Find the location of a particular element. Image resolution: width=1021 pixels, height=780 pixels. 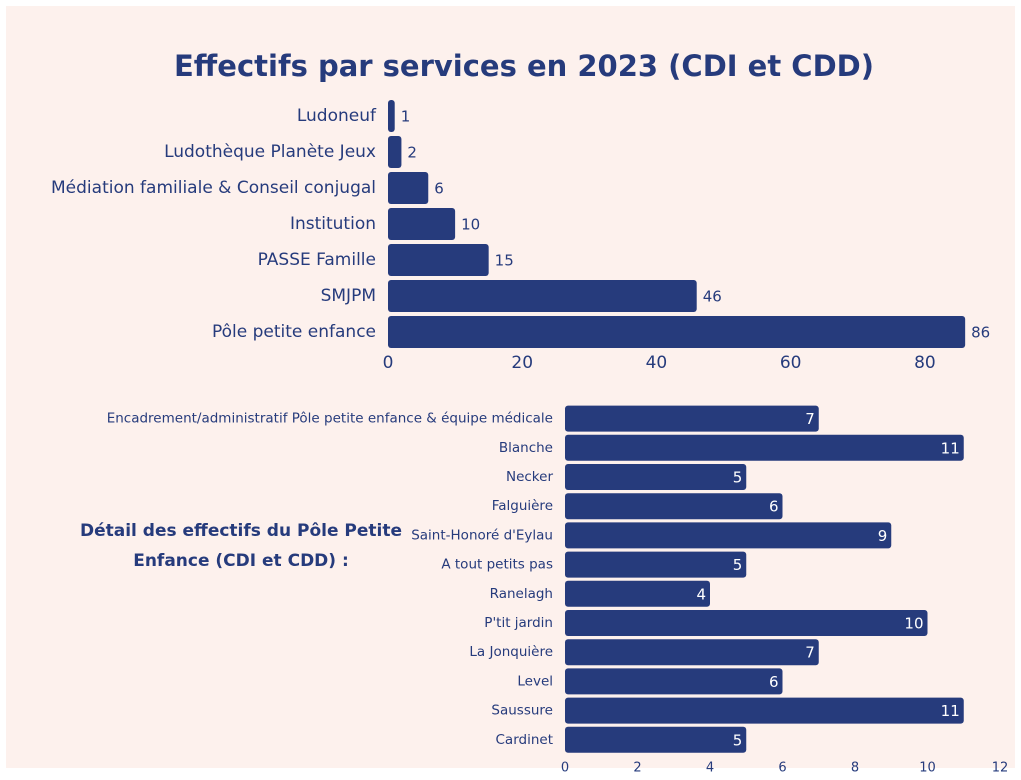

y-tick-label: Saint-Honoré d'Eylau is located at coordinates (482, 535).